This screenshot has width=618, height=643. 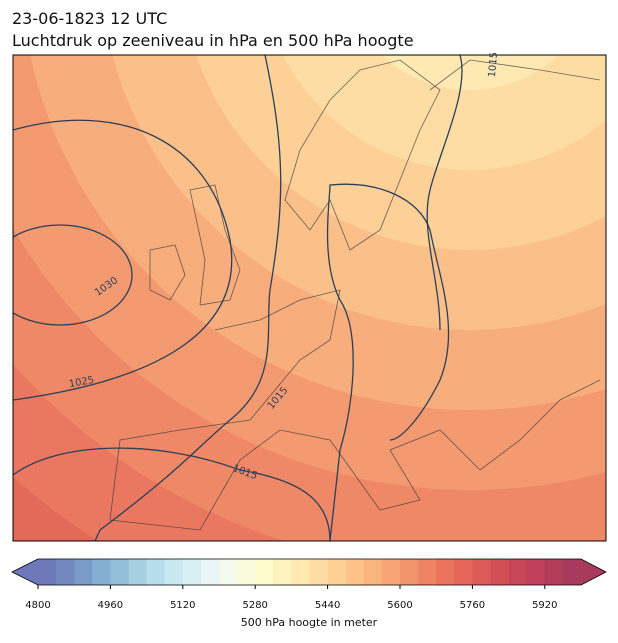 I want to click on title: 23-06-1823 12 UTC, so click(x=89, y=18).